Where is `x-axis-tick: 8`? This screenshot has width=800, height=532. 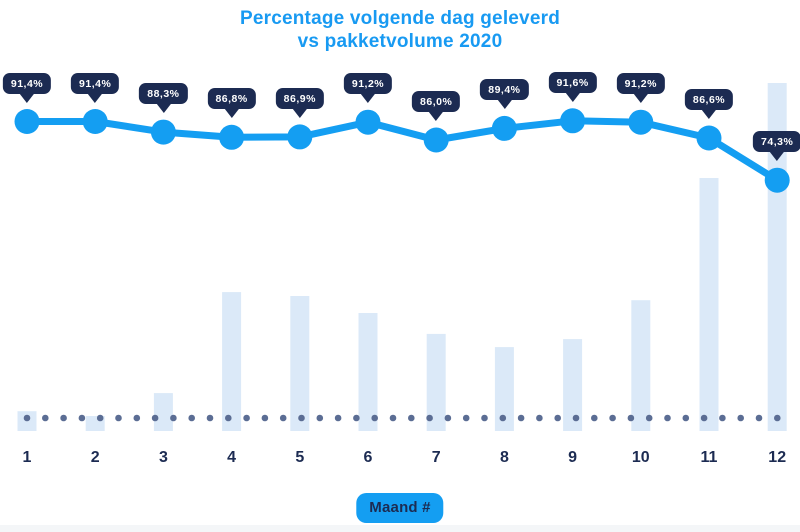 x-axis-tick: 8 is located at coordinates (504, 457).